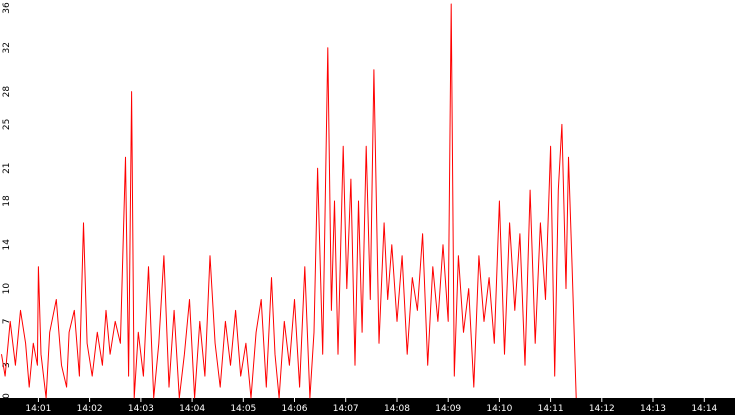 This screenshot has width=735, height=415. I want to click on y-tick-label: 21, so click(7, 167).